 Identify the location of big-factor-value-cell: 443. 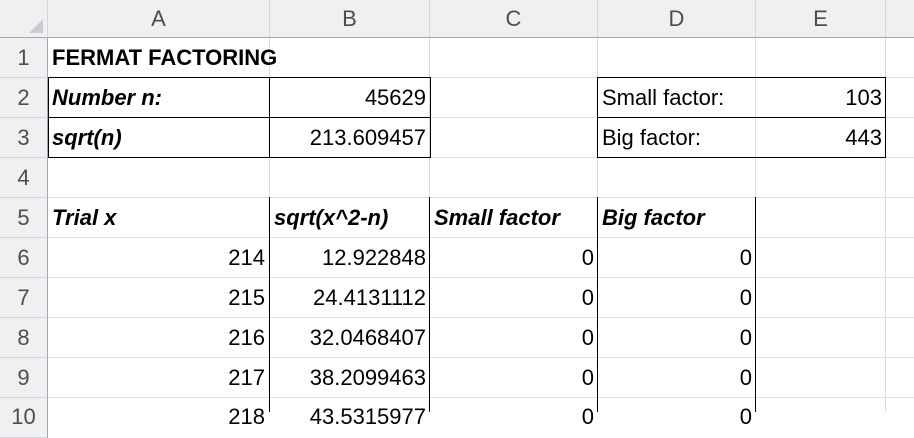
(863, 137).